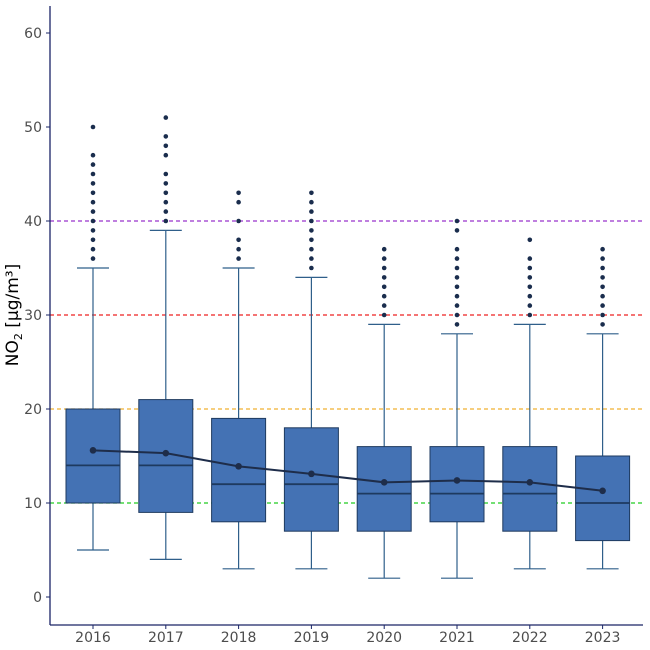  What do you see at coordinates (33, 34) in the screenshot?
I see `y-tick-label: 60` at bounding box center [33, 34].